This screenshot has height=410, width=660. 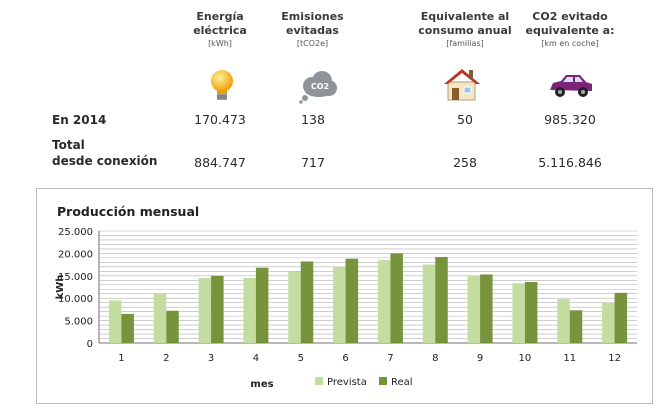 What do you see at coordinates (261, 384) in the screenshot?
I see `x-axis-label: mes` at bounding box center [261, 384].